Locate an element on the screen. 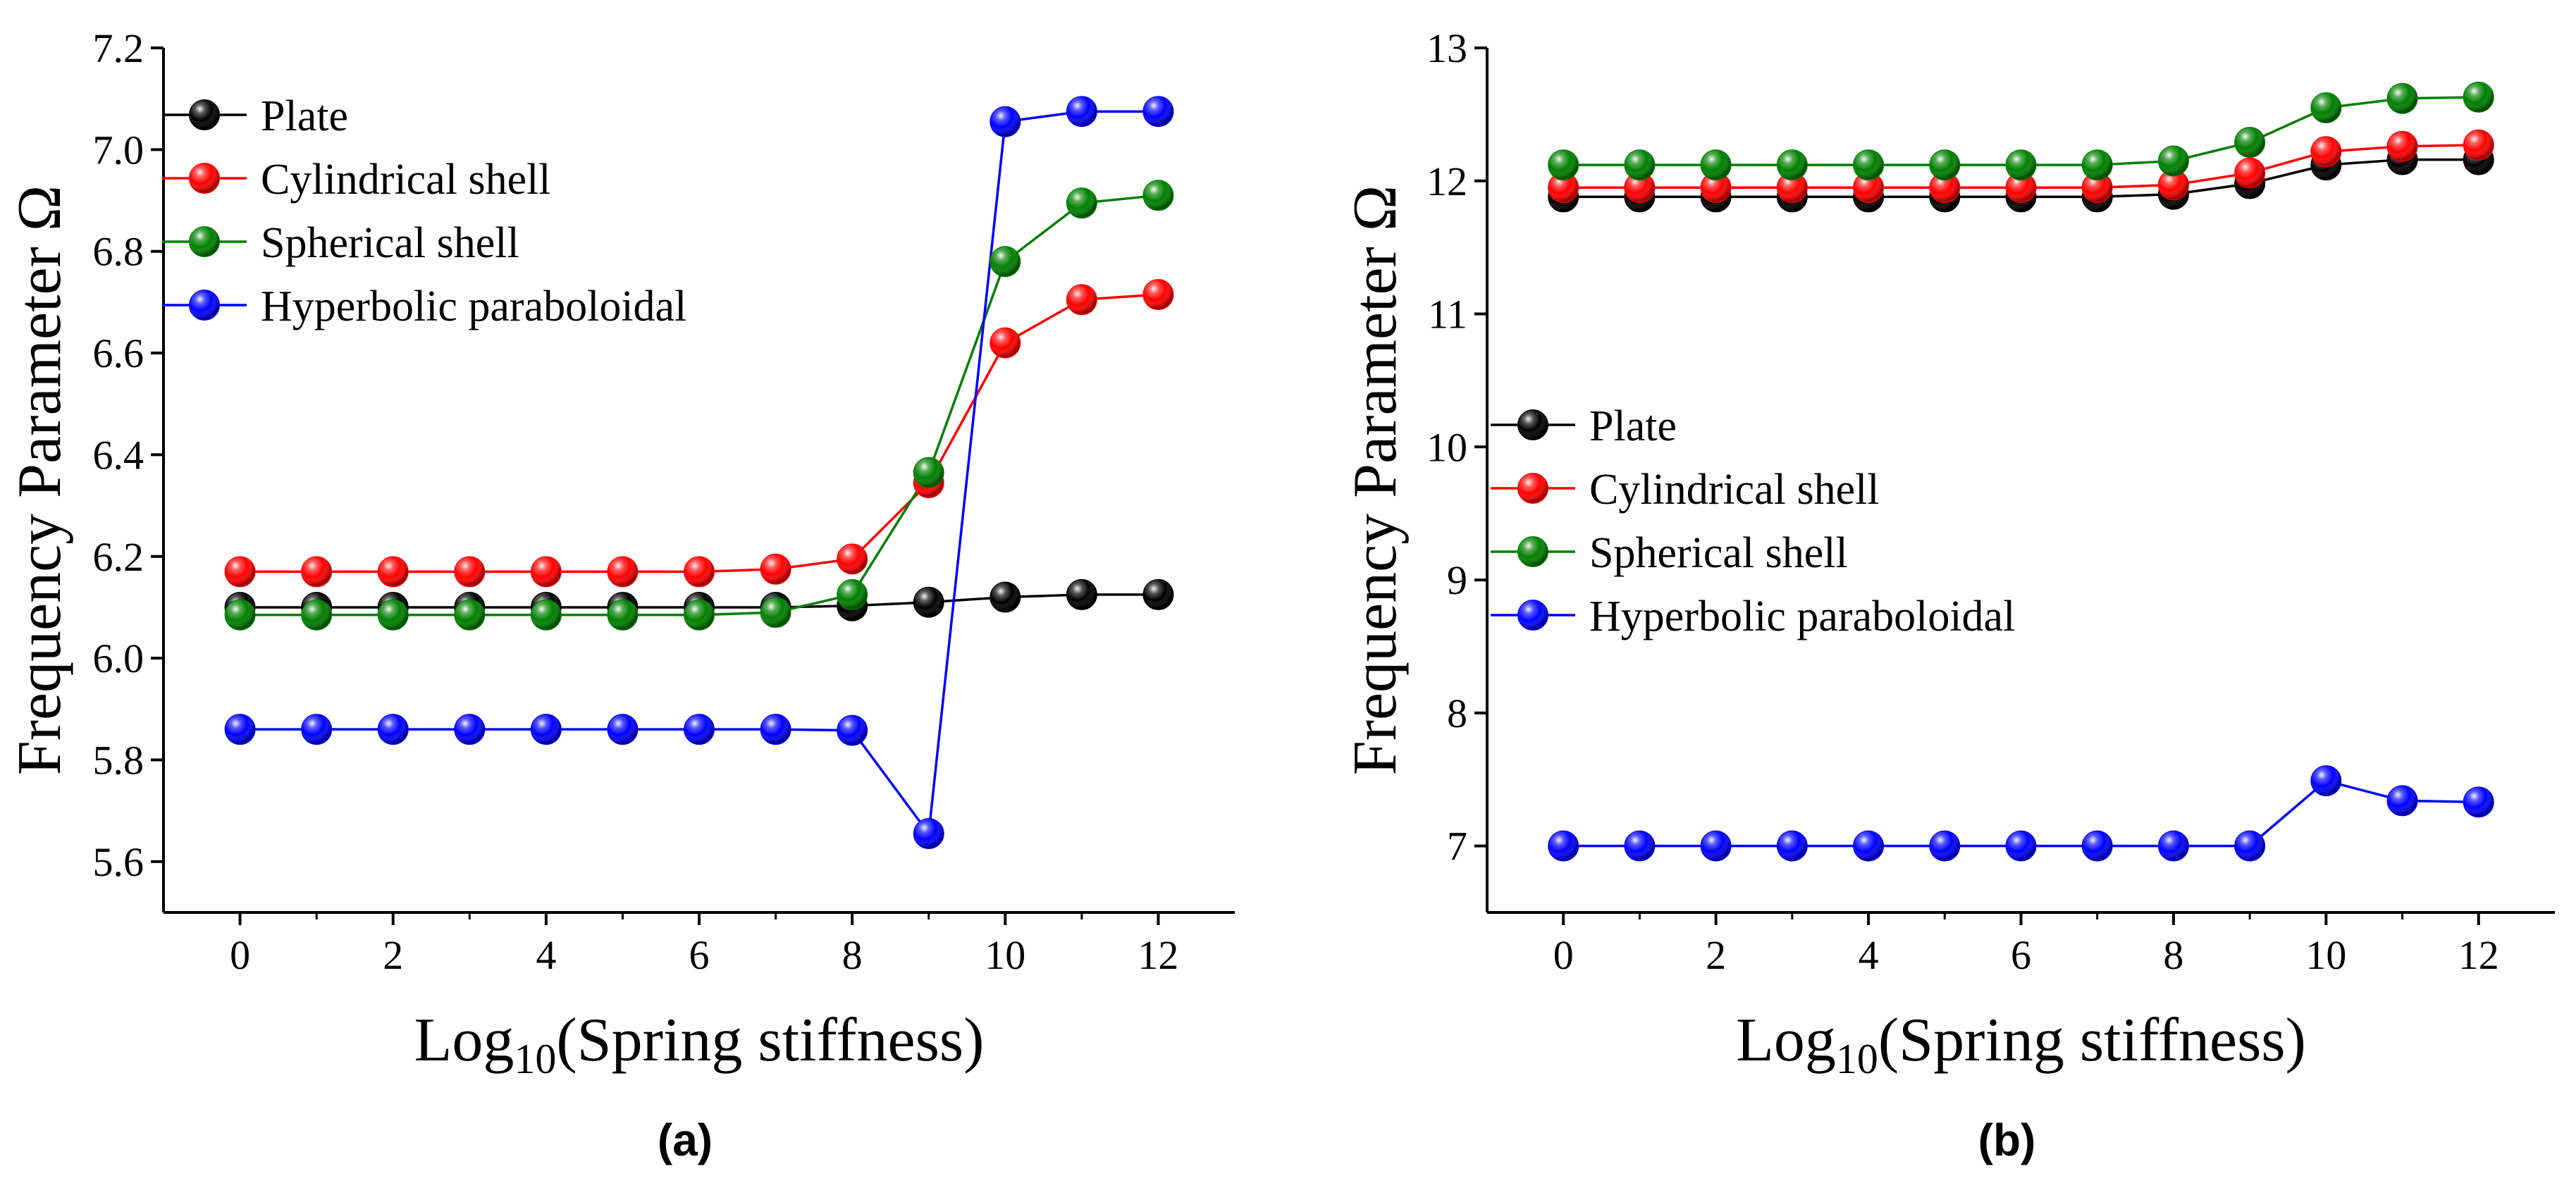 The width and height of the screenshot is (2576, 1183). legend-label-cylindrical-shell: Cylindrical shell is located at coordinates (1734, 490).